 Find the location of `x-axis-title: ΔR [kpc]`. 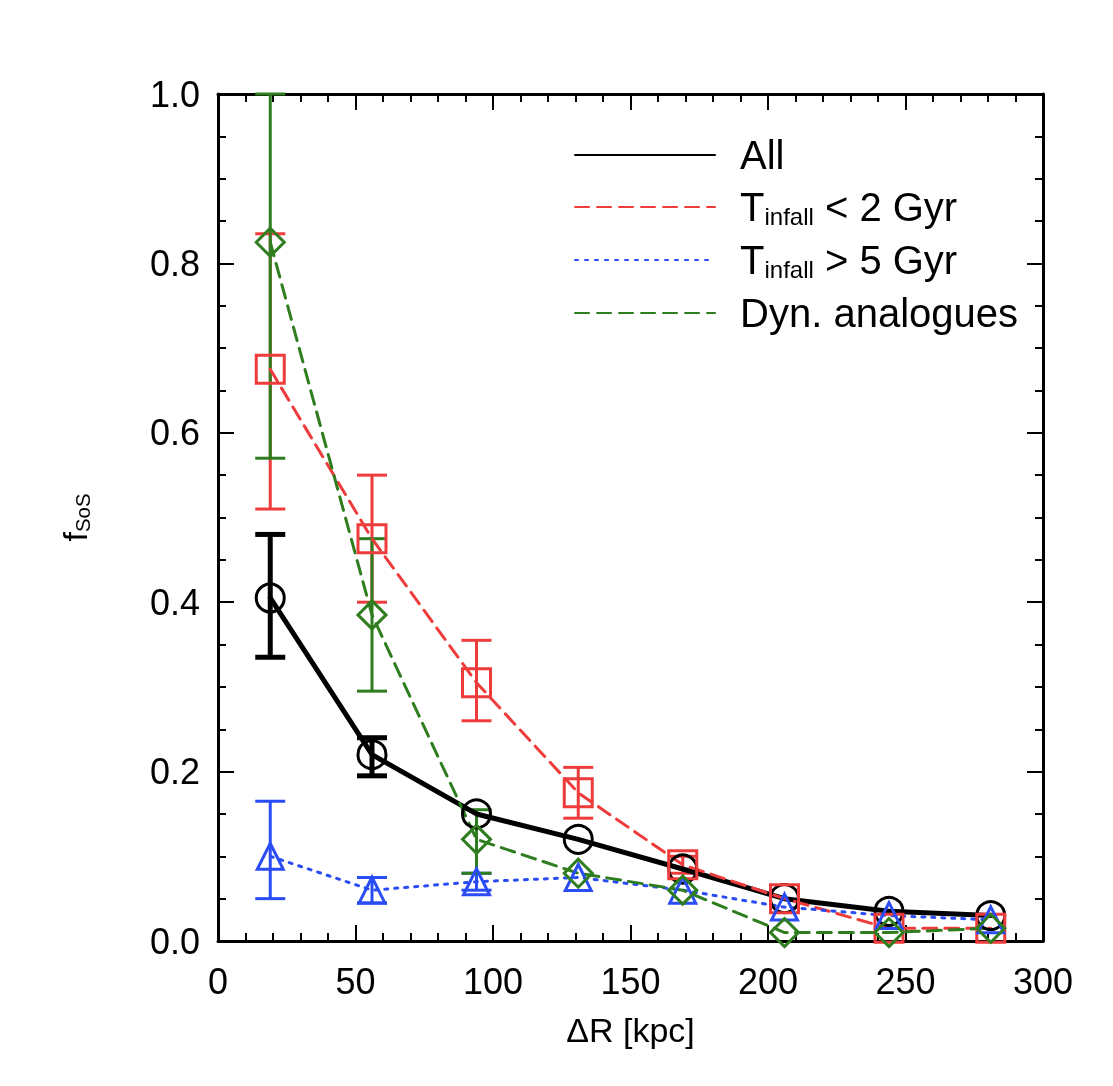

x-axis-title: ΔR [kpc] is located at coordinates (630, 1030).